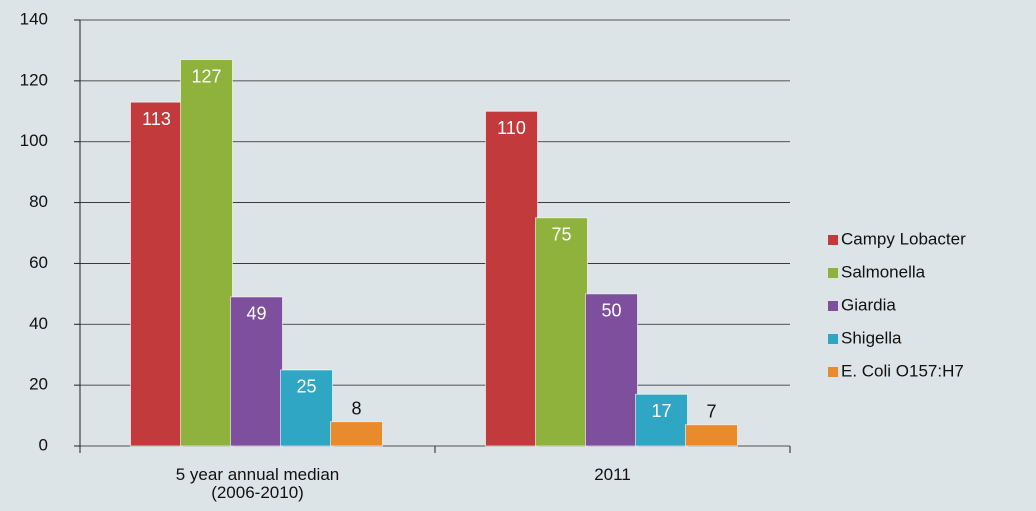 Image resolution: width=1036 pixels, height=511 pixels. I want to click on legend-label: Campy Lobacter, so click(903, 238).